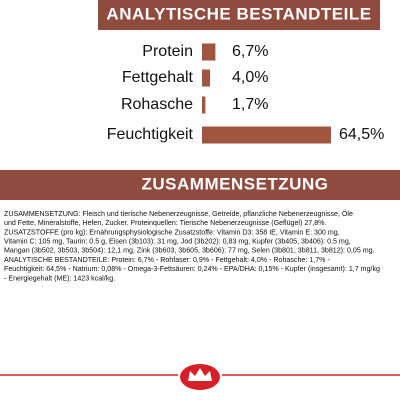 This screenshot has height=400, width=400. Describe the element at coordinates (250, 77) in the screenshot. I see `value-label: 4,0%` at that location.